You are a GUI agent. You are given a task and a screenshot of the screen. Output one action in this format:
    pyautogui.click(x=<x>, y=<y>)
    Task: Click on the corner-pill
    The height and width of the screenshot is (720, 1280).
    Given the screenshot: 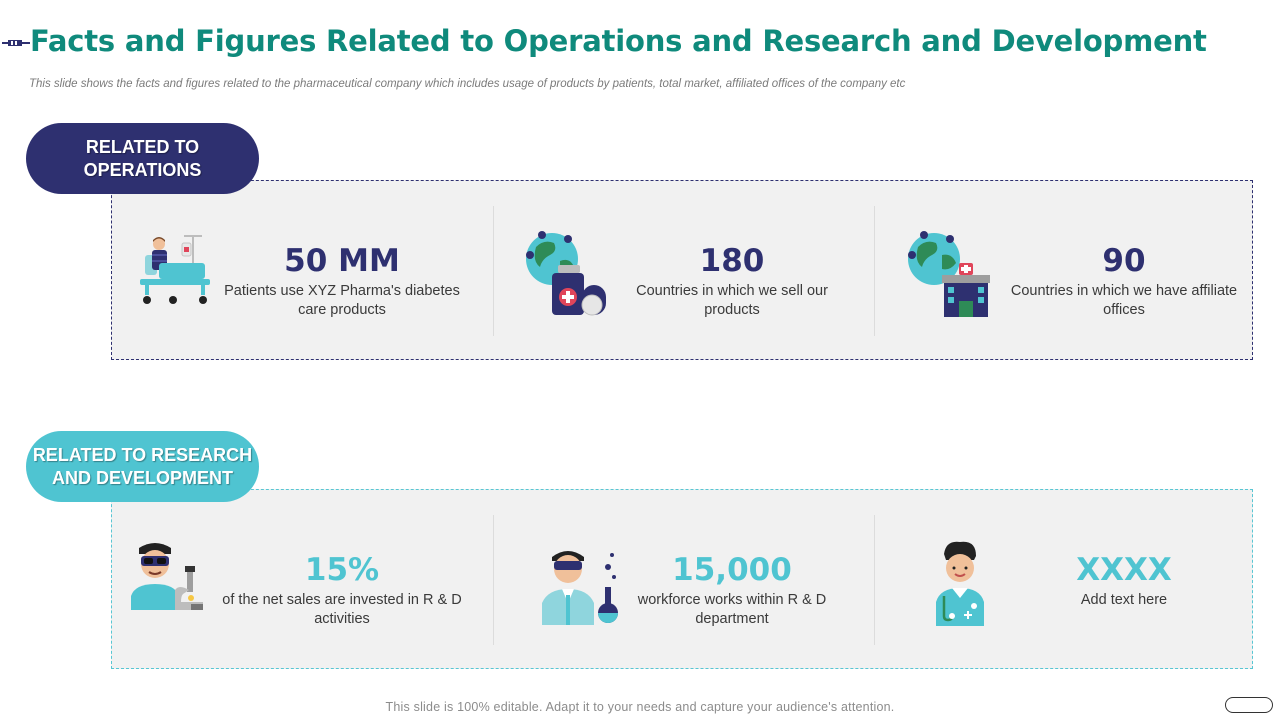 What is the action you would take?
    pyautogui.click(x=1249, y=705)
    